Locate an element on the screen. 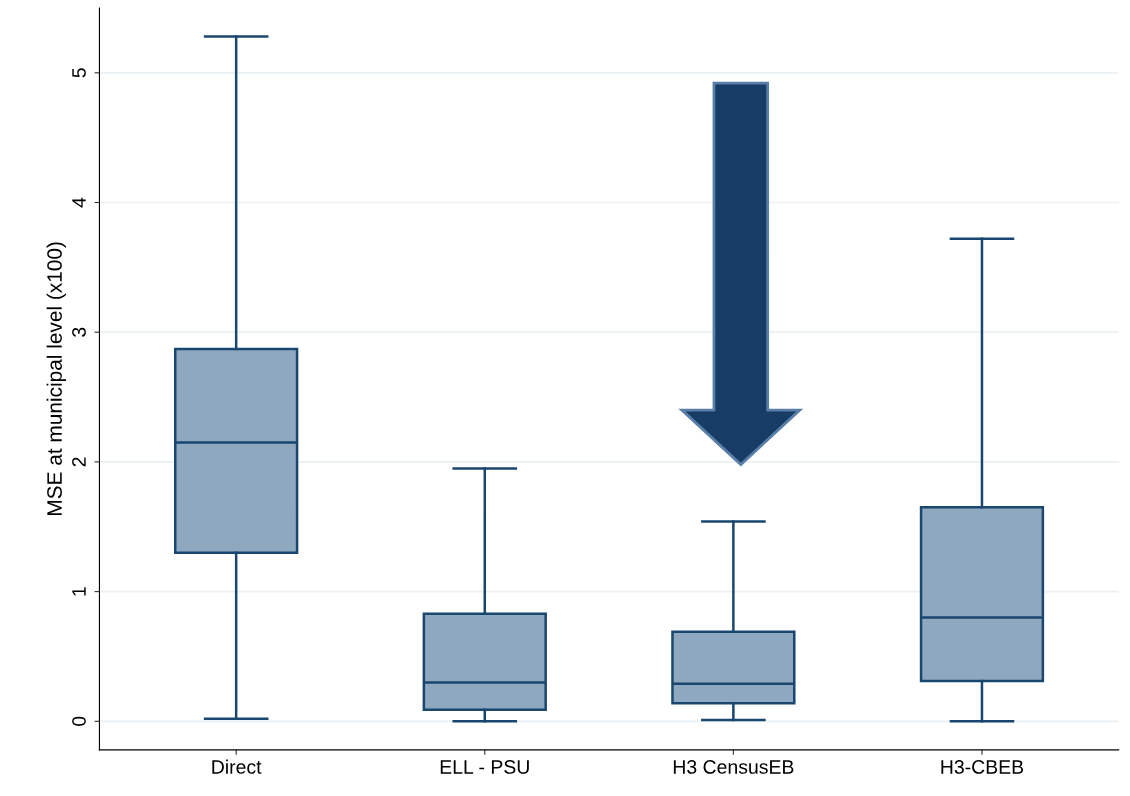 The width and height of the screenshot is (1130, 796). x-tick-label: H3 CensusEB is located at coordinates (733, 767).